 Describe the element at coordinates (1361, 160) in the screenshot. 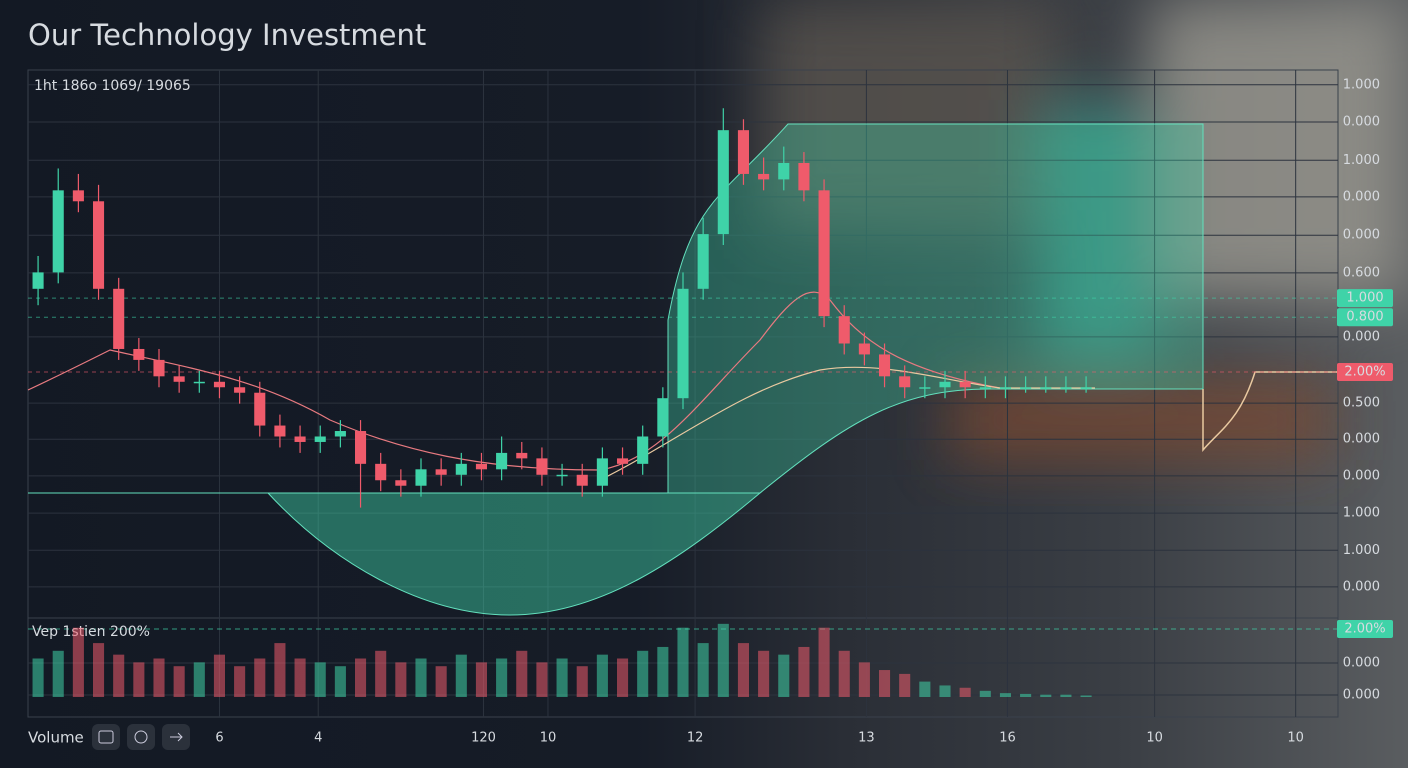

I see `y-tick-label: 1.000` at that location.